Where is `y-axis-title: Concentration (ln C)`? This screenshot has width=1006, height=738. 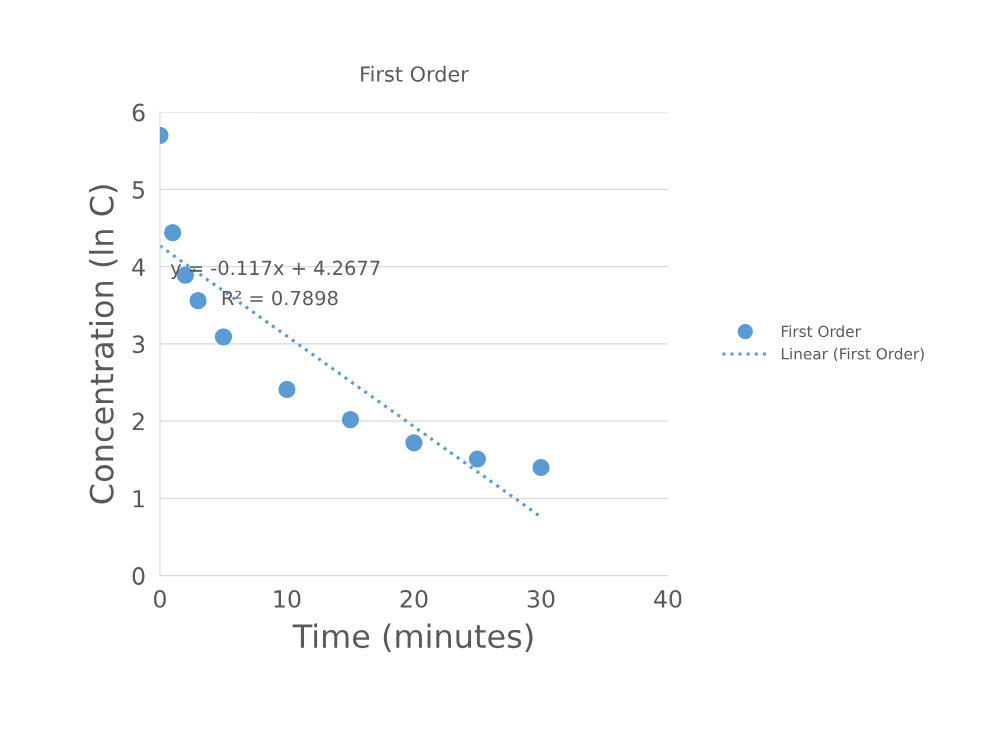 y-axis-title: Concentration (ln C) is located at coordinates (103, 344).